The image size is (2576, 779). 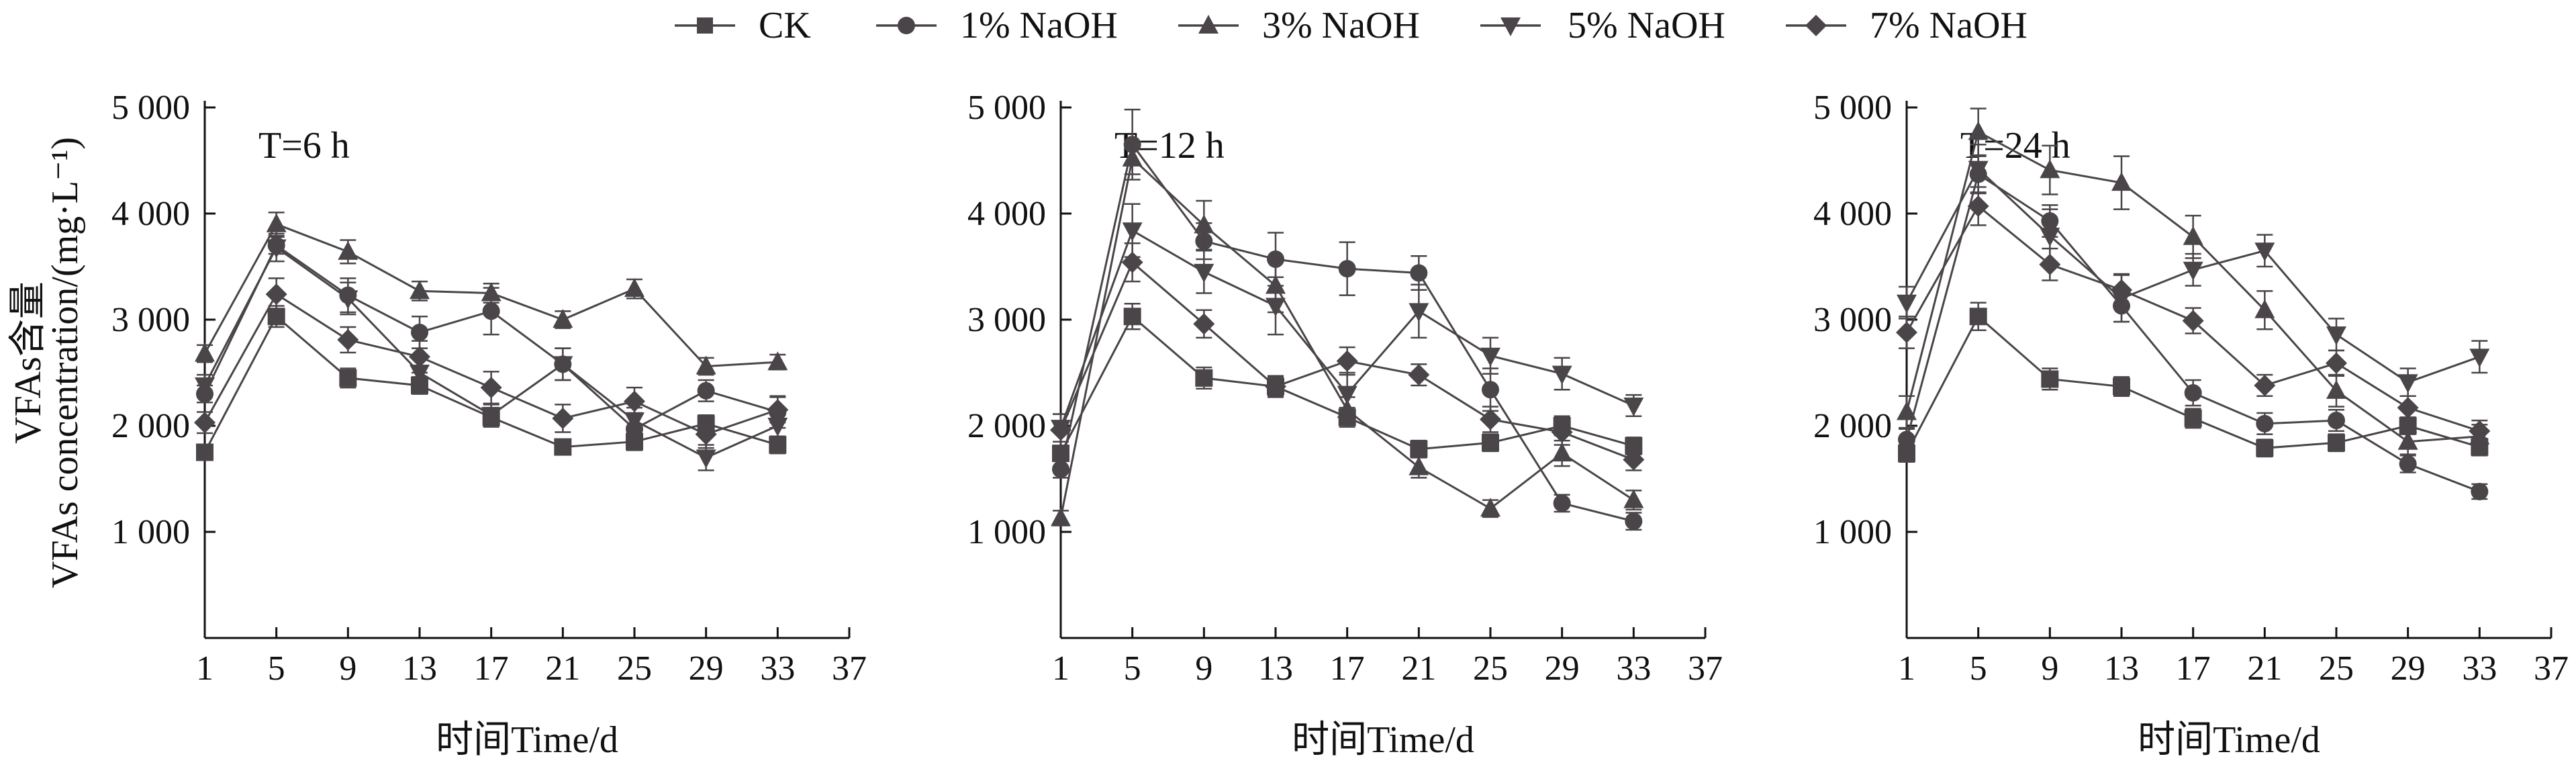 I want to click on series-3pct-naoh, so click(x=1347, y=334).